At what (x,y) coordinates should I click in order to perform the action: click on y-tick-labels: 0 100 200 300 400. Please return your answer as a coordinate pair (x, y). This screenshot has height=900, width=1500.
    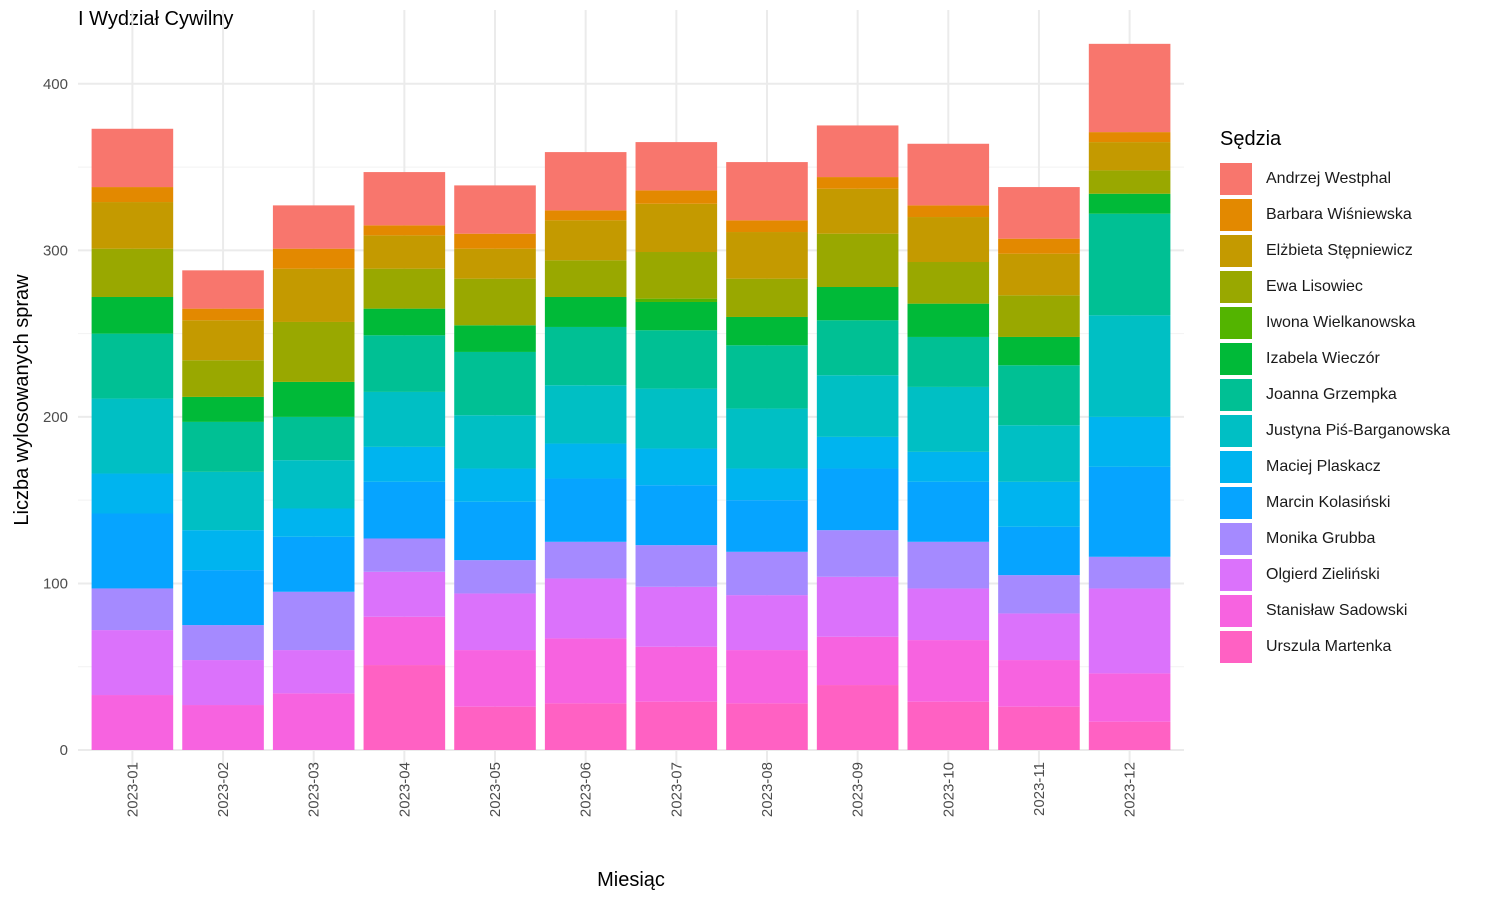
    Looking at the image, I should click on (55, 417).